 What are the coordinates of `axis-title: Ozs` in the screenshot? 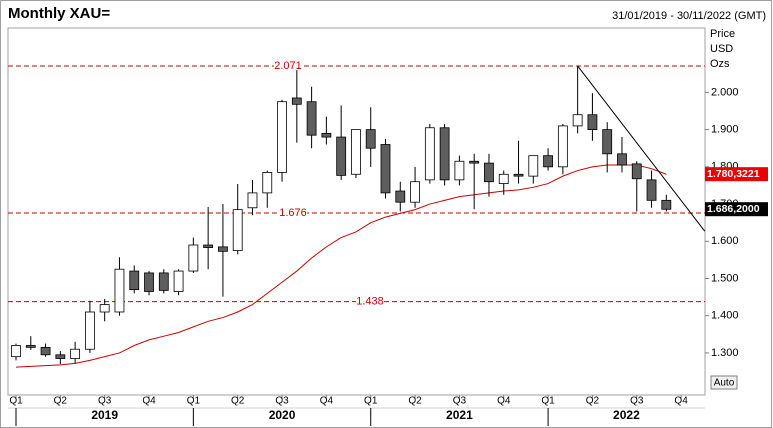 It's located at (720, 64).